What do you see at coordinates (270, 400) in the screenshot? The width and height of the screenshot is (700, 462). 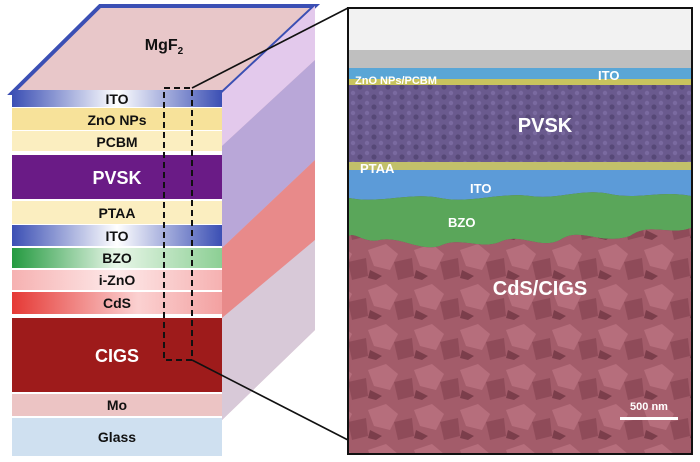 I see `connector-bottom` at bounding box center [270, 400].